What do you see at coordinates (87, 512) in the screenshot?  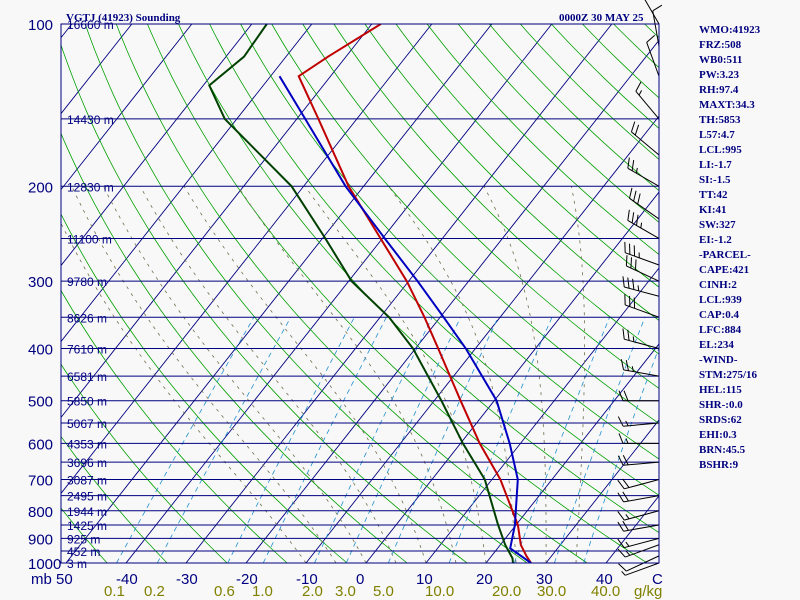 I see `height-label: 1944 m` at bounding box center [87, 512].